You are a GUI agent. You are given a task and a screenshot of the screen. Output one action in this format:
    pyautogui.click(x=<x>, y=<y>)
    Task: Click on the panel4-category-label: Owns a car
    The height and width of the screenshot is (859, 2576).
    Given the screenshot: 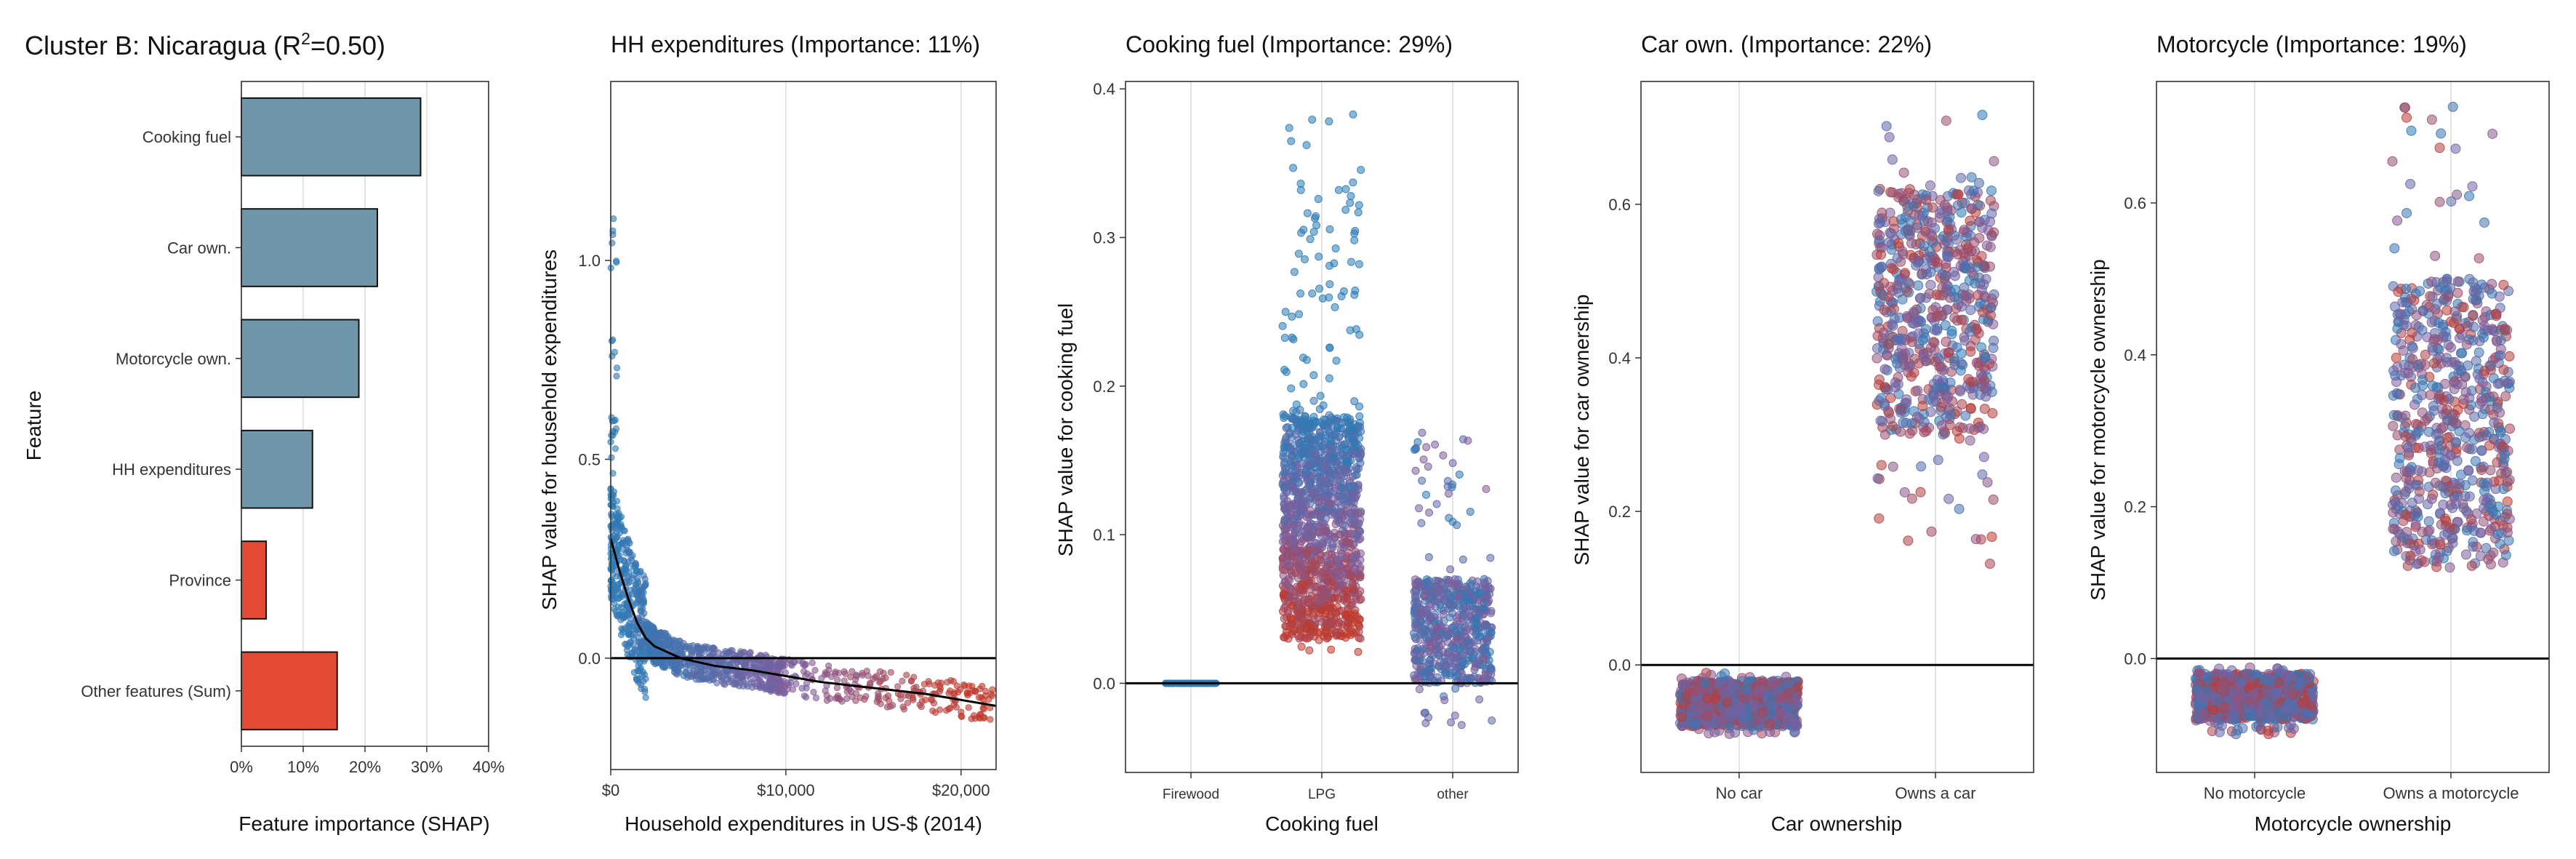 What is the action you would take?
    pyautogui.click(x=1935, y=793)
    